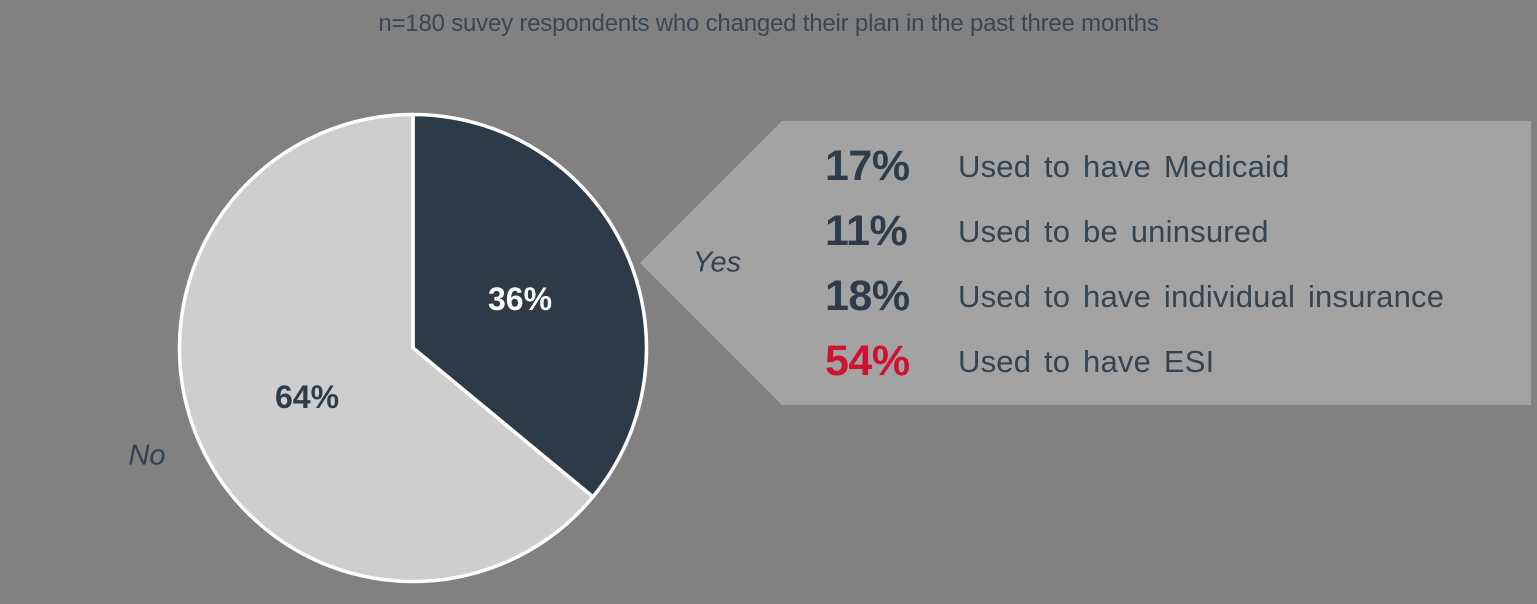 This screenshot has height=604, width=1537. I want to click on breakdown-label: Used to have Medicaid, so click(1124, 166).